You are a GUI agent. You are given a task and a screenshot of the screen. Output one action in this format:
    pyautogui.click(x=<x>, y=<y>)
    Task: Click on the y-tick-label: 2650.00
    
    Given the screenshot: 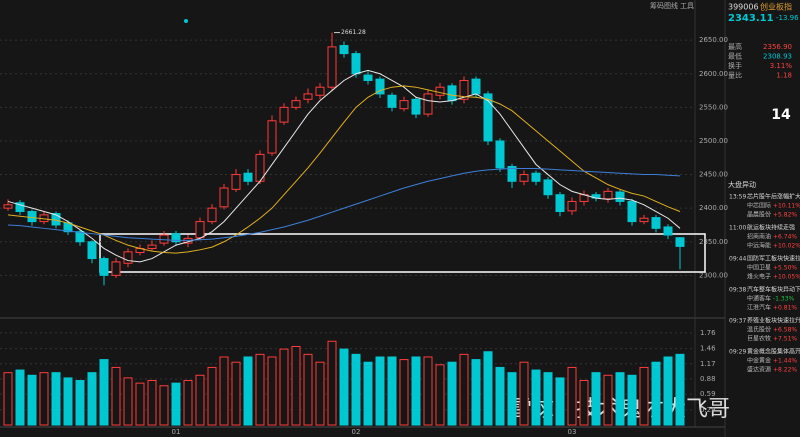 What is the action you would take?
    pyautogui.click(x=713, y=40)
    